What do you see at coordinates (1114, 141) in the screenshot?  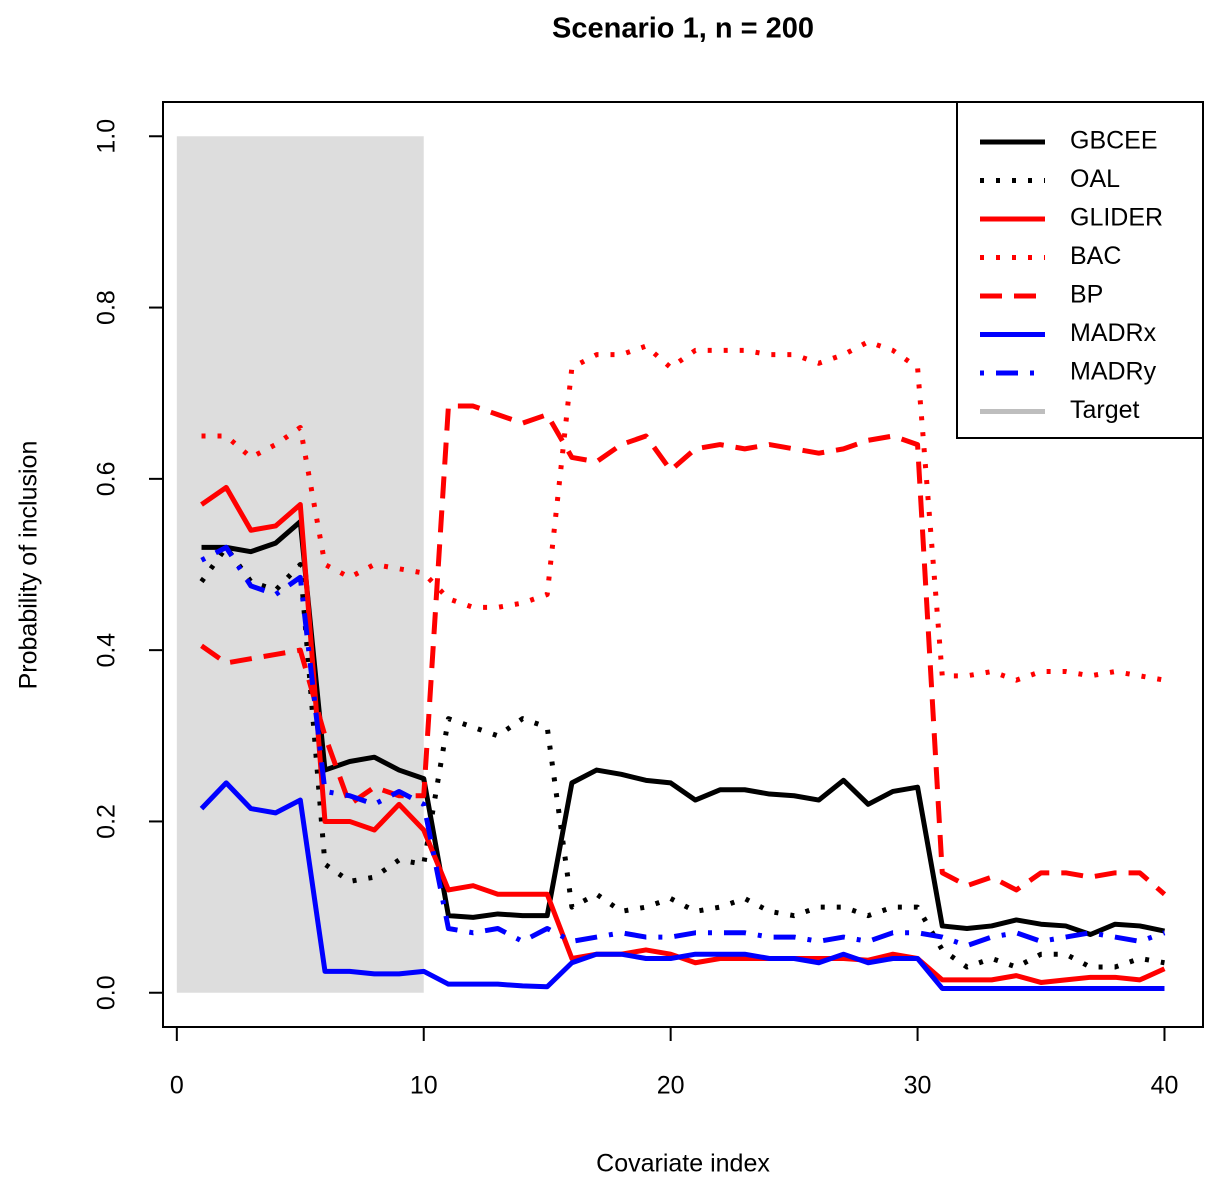 I see `legend-label: GBCEE` at bounding box center [1114, 141].